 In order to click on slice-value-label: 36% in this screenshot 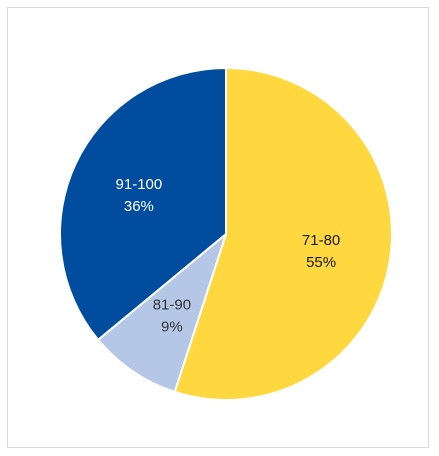, I will do `click(139, 206)`.